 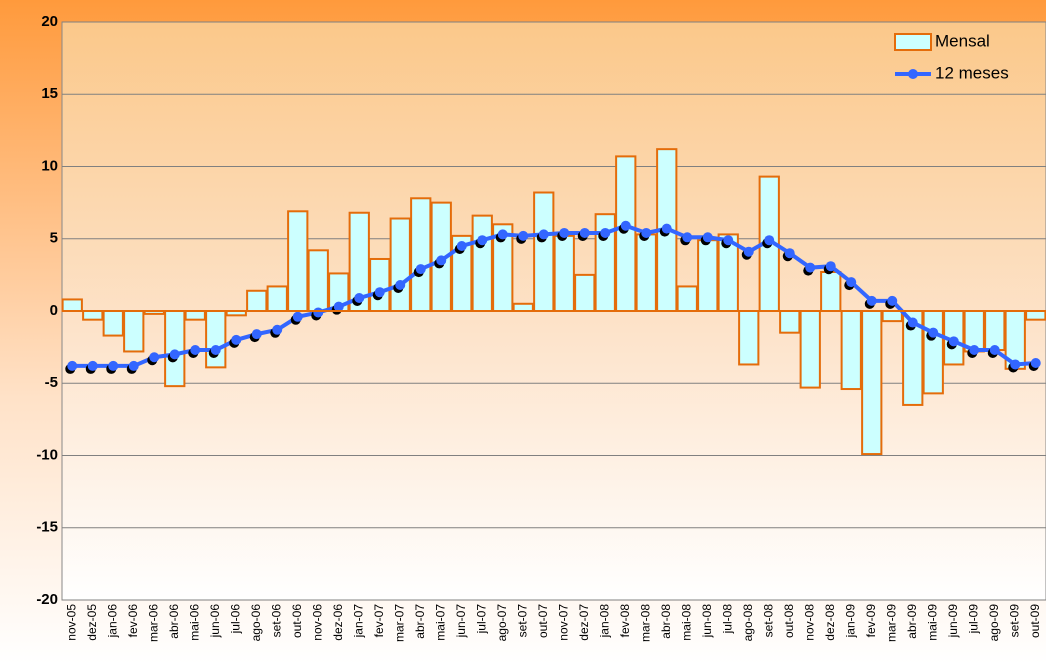 What do you see at coordinates (625, 621) in the screenshot?
I see `x-tick-label: fev-08` at bounding box center [625, 621].